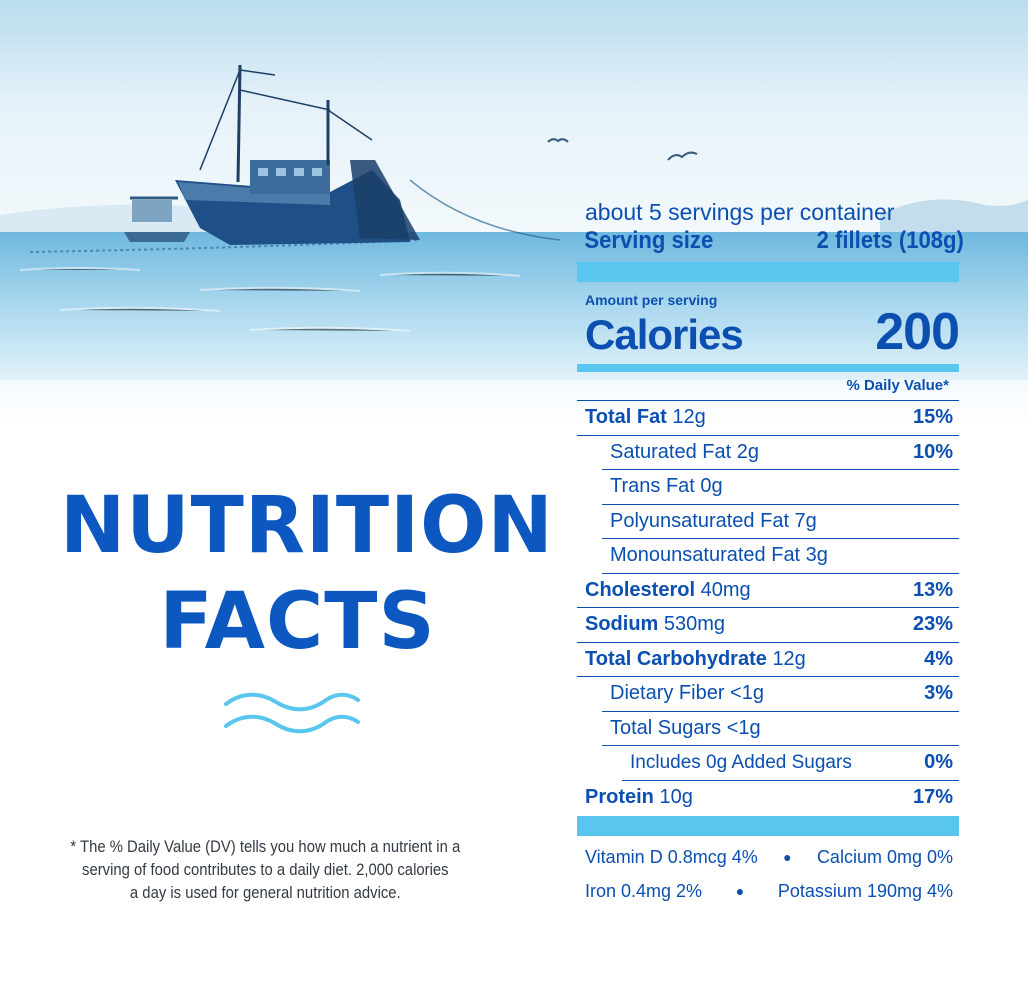 This screenshot has height=1000, width=1028. What do you see at coordinates (671, 856) in the screenshot?
I see `vitamin-d: Vitamin D 0.8mcg 4%` at bounding box center [671, 856].